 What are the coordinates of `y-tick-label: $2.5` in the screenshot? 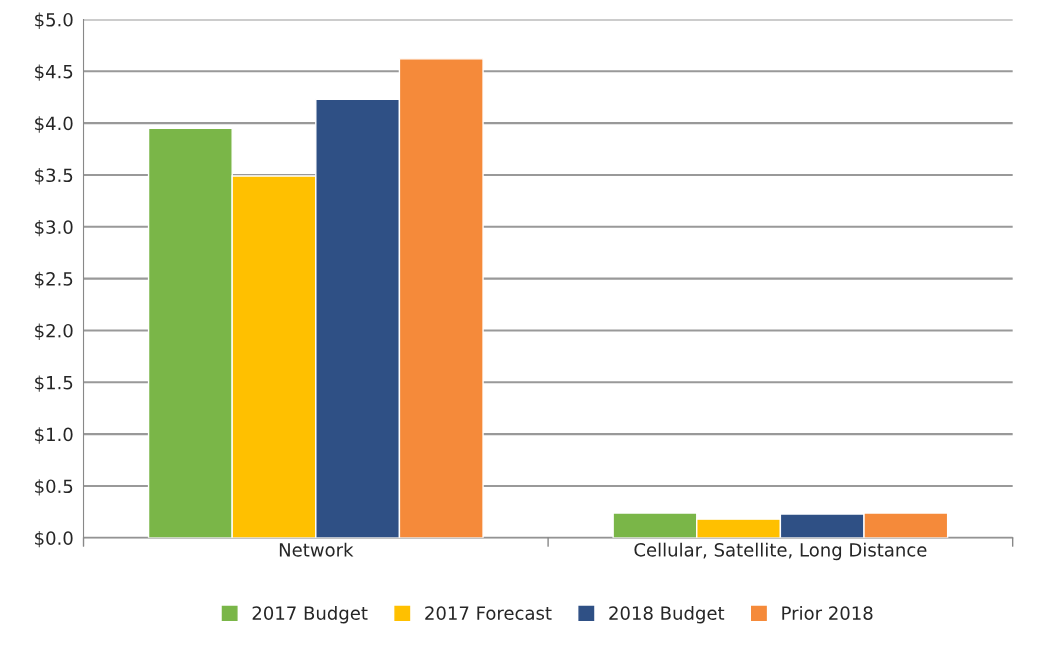 It's located at (54, 280).